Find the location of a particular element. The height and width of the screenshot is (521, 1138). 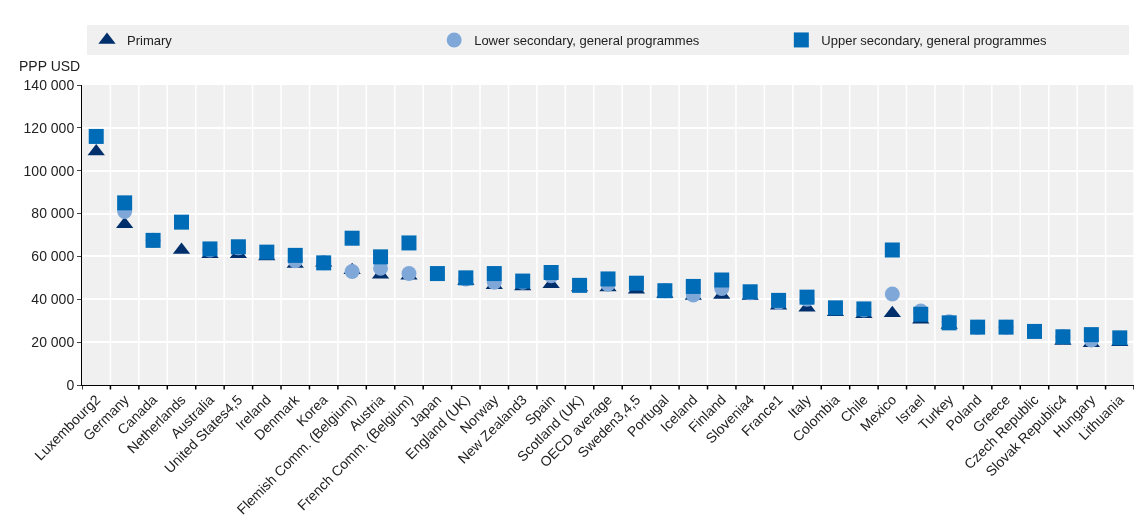

legend-label: Upper secondary, general programmes is located at coordinates (934, 41).